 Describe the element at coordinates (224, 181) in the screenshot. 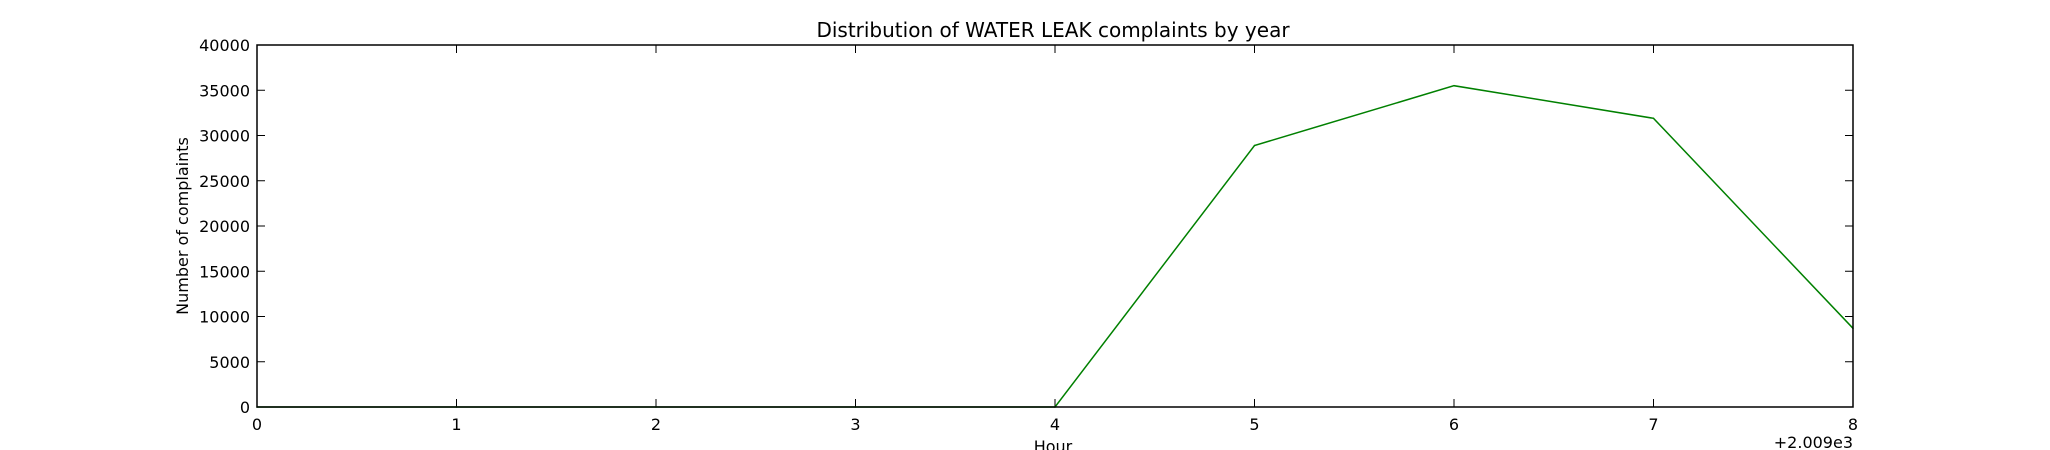

I see `y-tick-label: 25000` at that location.